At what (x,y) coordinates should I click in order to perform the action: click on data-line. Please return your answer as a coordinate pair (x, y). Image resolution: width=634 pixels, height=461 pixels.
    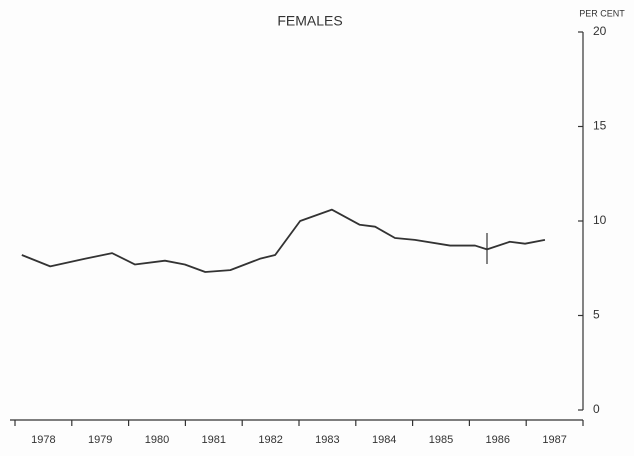
    Looking at the image, I should click on (283, 240).